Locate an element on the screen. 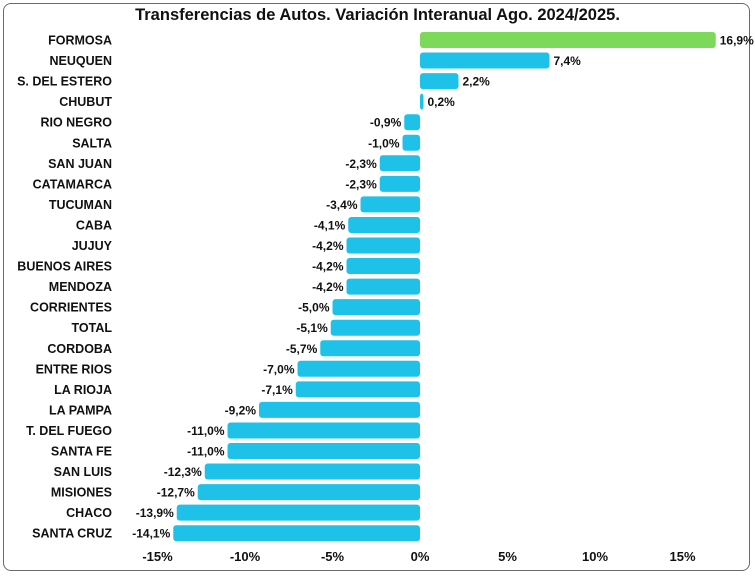 This screenshot has height=576, width=755. value-label-total: -5,1% is located at coordinates (312, 328).